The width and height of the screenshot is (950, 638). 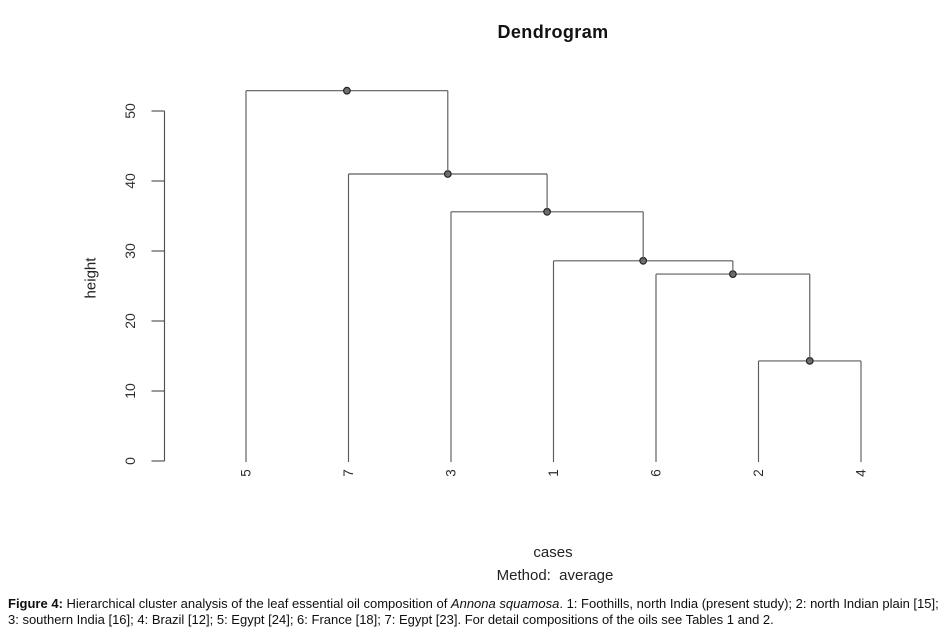 What do you see at coordinates (130, 461) in the screenshot?
I see `y-tick-label: 0` at bounding box center [130, 461].